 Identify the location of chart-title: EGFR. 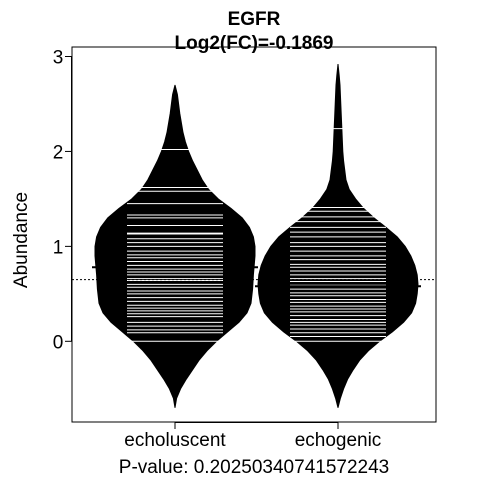
(254, 19).